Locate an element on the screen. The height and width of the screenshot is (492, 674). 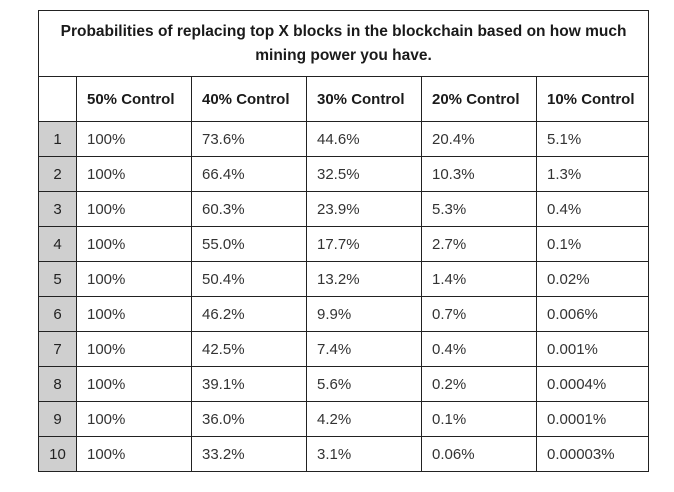
table-cell: 4.2% is located at coordinates (364, 419).